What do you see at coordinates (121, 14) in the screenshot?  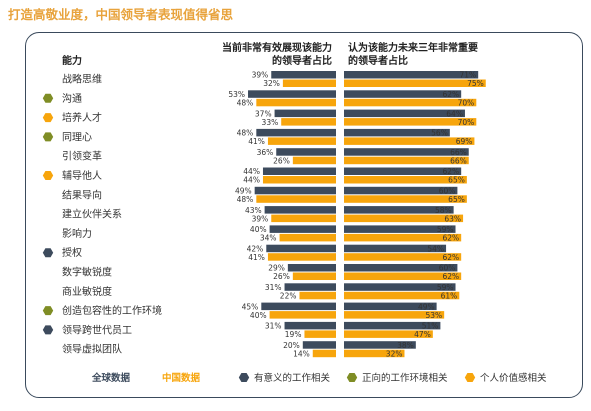 I see `page-title: 打造高敬业度，中国领导者表现值得省思` at bounding box center [121, 14].